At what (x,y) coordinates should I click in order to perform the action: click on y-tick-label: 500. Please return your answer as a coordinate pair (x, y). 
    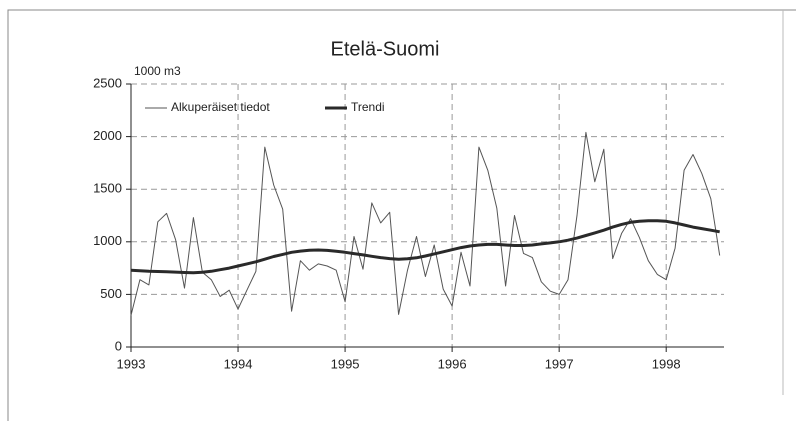
    Looking at the image, I should click on (111, 293).